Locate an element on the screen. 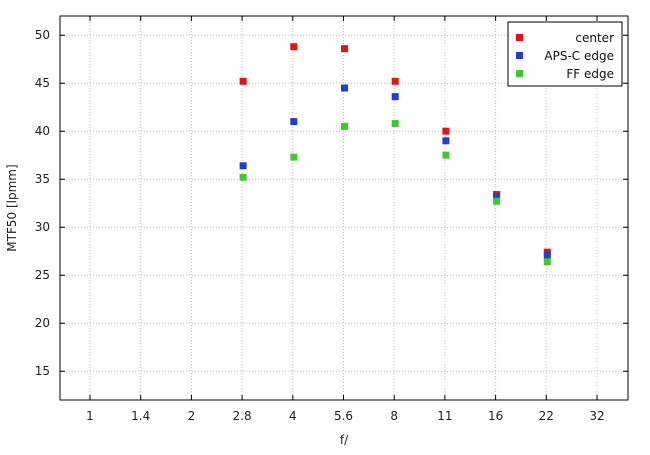 Image resolution: width=650 pixels, height=455 pixels. x-tick-label: 22 is located at coordinates (546, 416).